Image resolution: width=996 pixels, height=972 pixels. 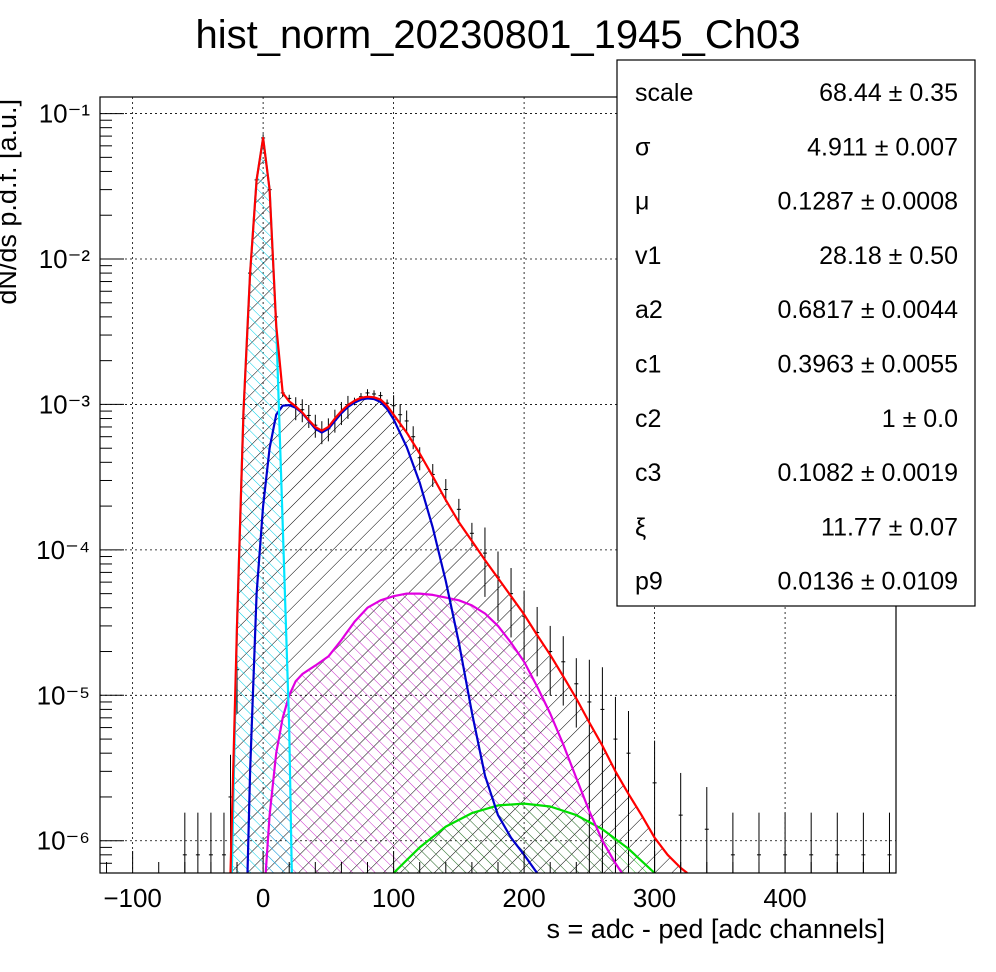 What do you see at coordinates (649, 310) in the screenshot?
I see `stats-param-name: a2` at bounding box center [649, 310].